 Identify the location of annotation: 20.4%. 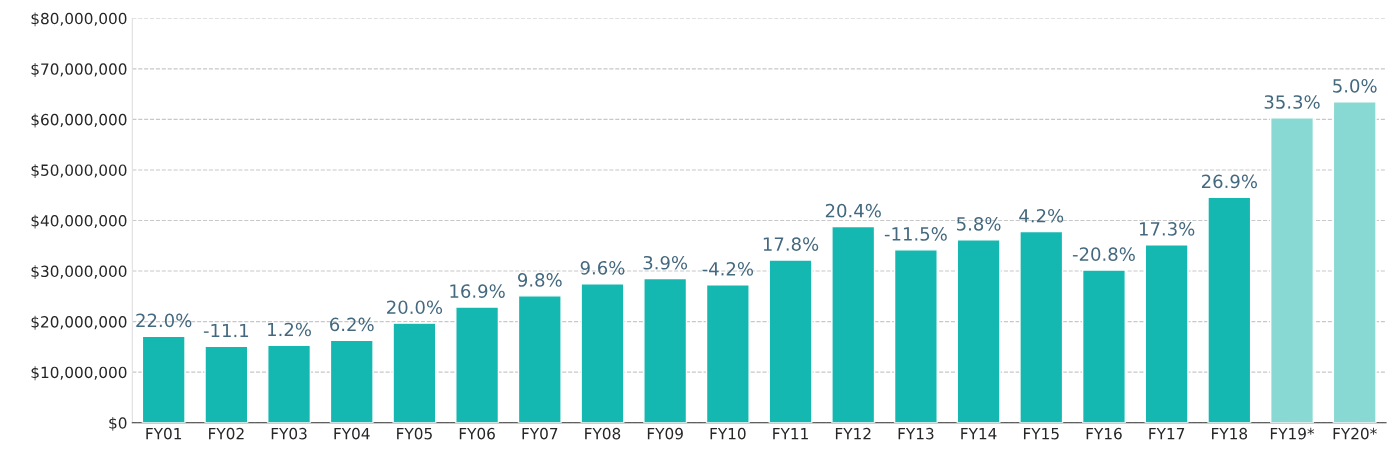
(853, 210).